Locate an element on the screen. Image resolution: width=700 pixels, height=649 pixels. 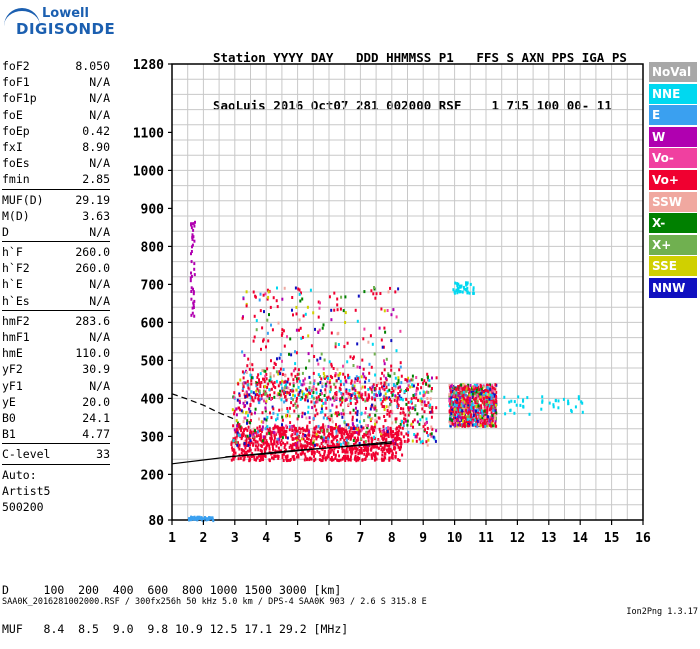
y-tick-label: 300 is located at coordinates (153, 437).